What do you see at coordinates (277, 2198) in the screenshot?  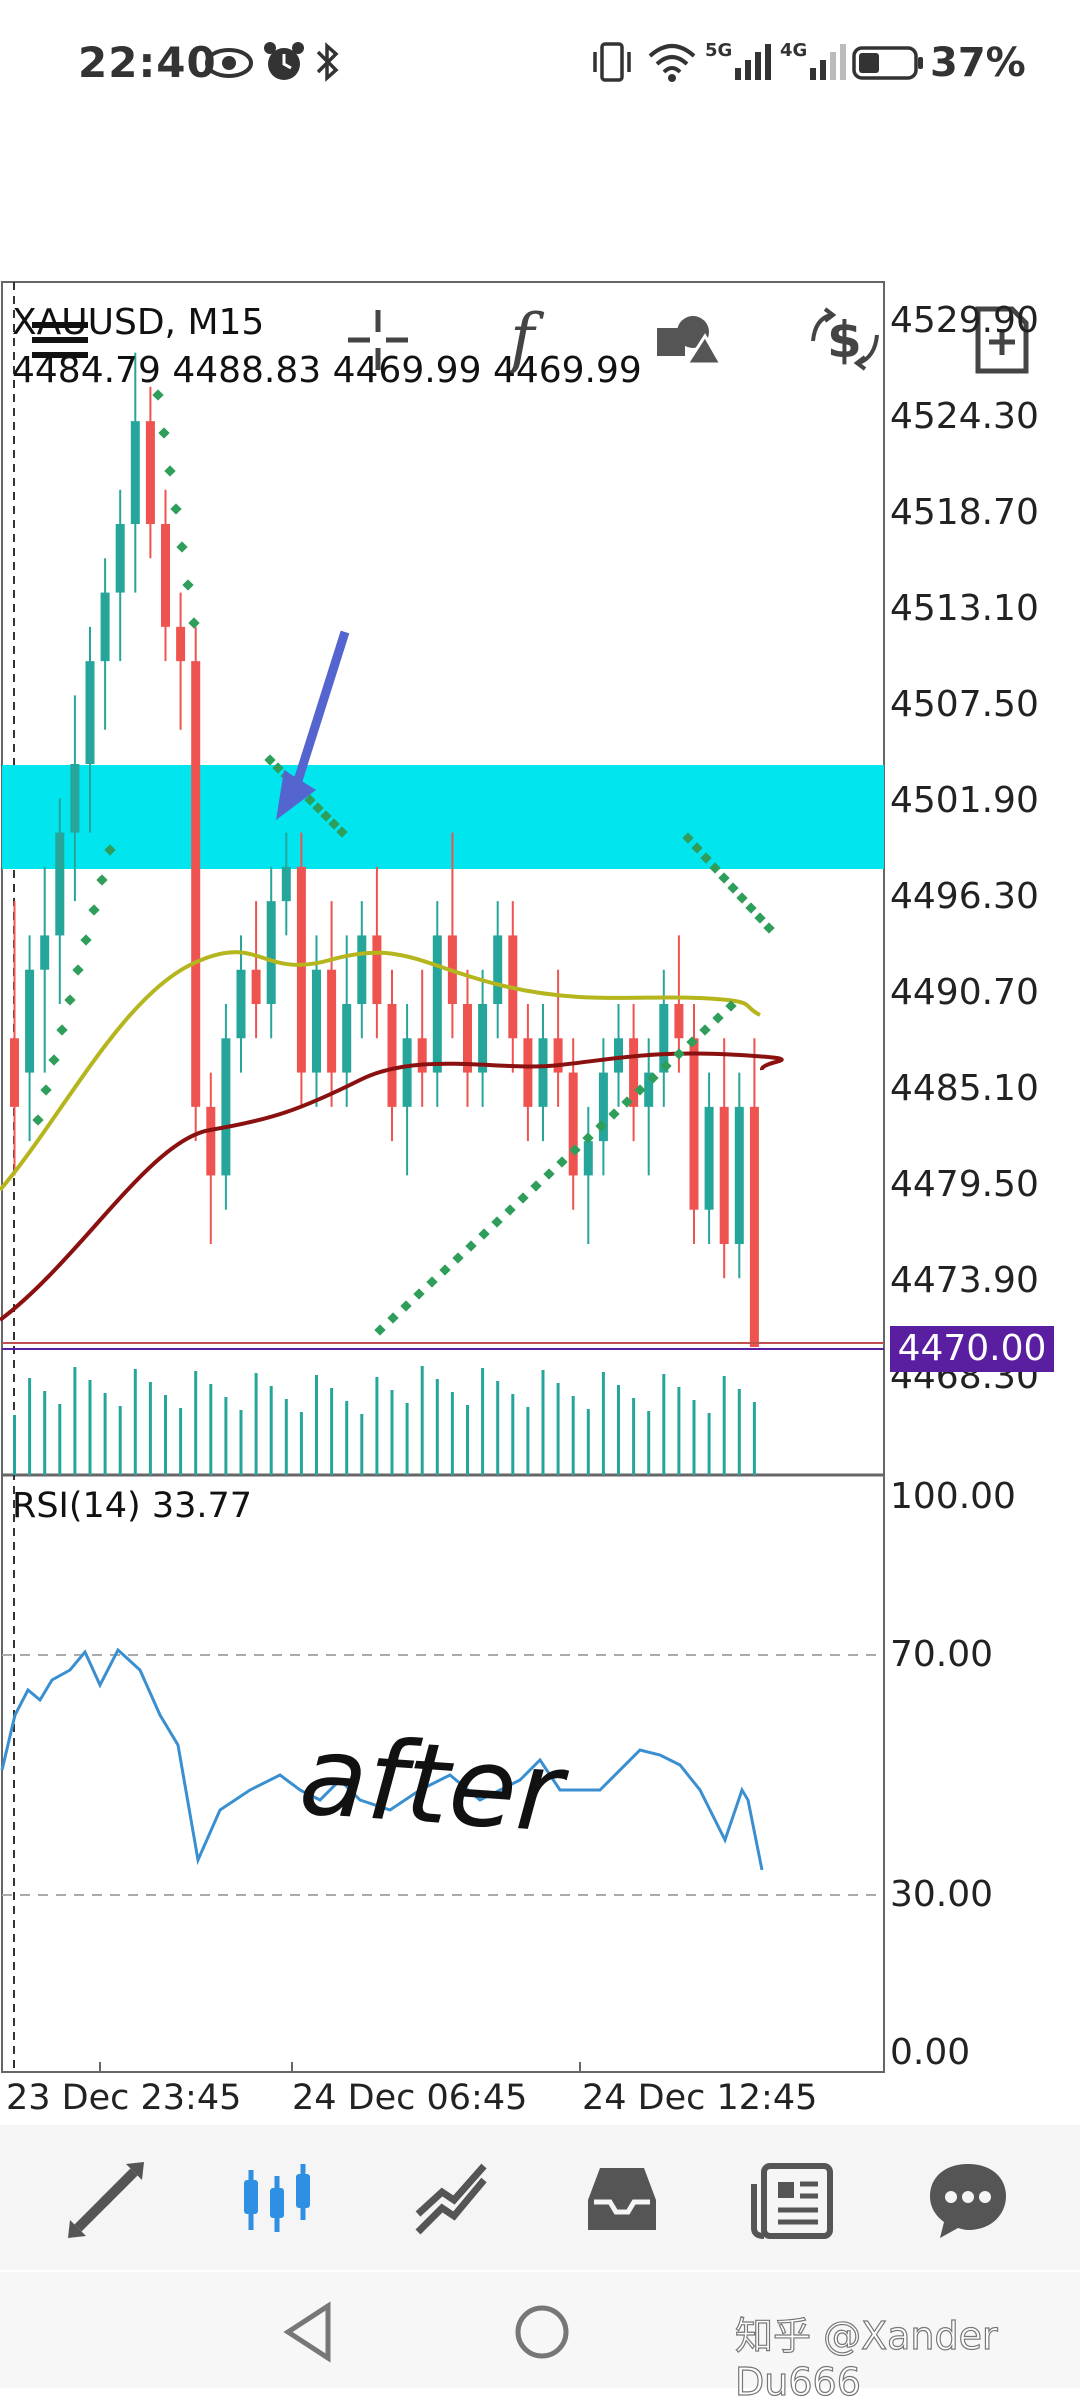 I see `chart-icon` at bounding box center [277, 2198].